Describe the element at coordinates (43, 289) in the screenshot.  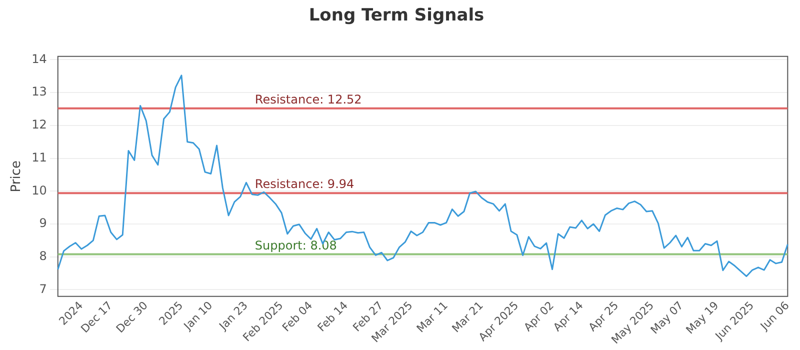
I see `y-tick-label: 7` at that location.